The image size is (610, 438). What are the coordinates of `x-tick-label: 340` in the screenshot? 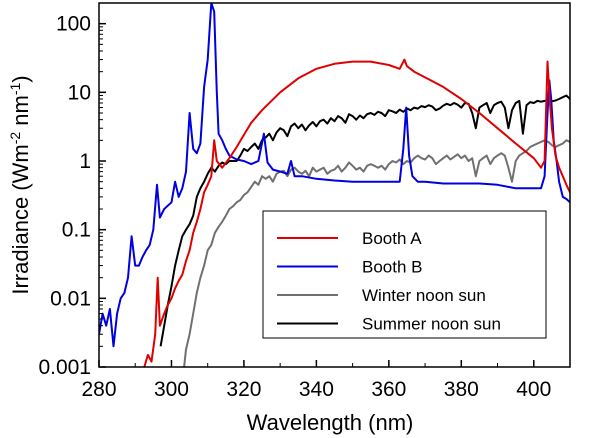 It's located at (316, 389).